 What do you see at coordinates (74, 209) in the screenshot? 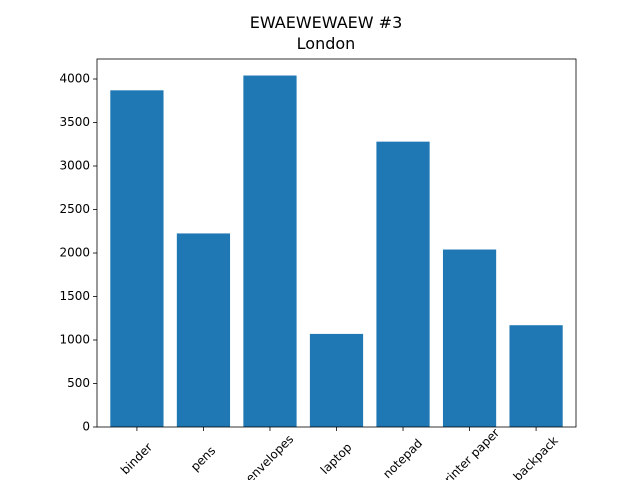
I see `y-tick-label: 2500` at bounding box center [74, 209].